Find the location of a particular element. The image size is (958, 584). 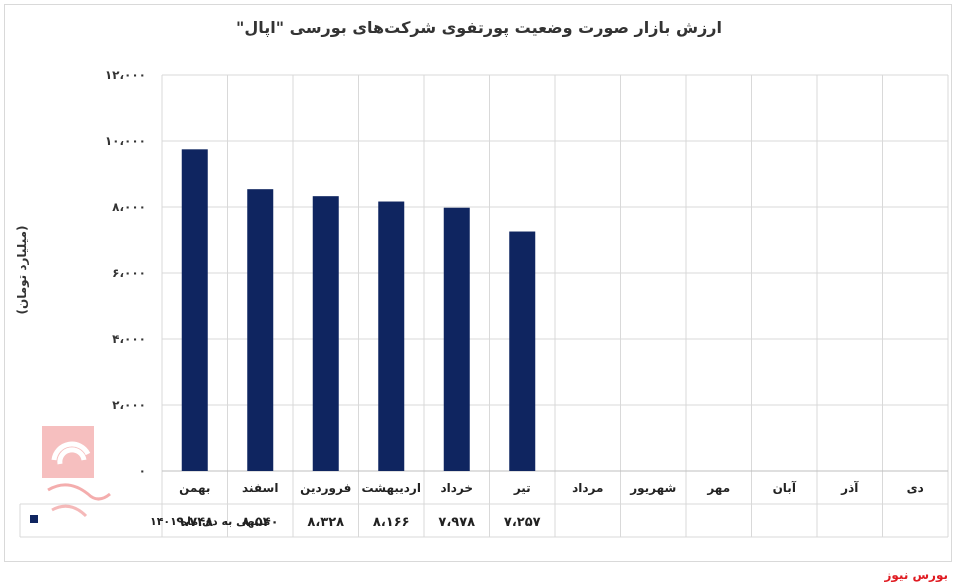

x-tick-label: تیر is located at coordinates (522, 488).